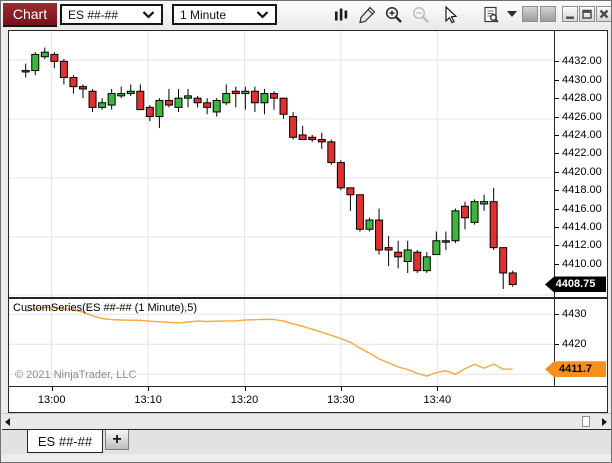  I want to click on time-tick-label: 13:20, so click(244, 400).